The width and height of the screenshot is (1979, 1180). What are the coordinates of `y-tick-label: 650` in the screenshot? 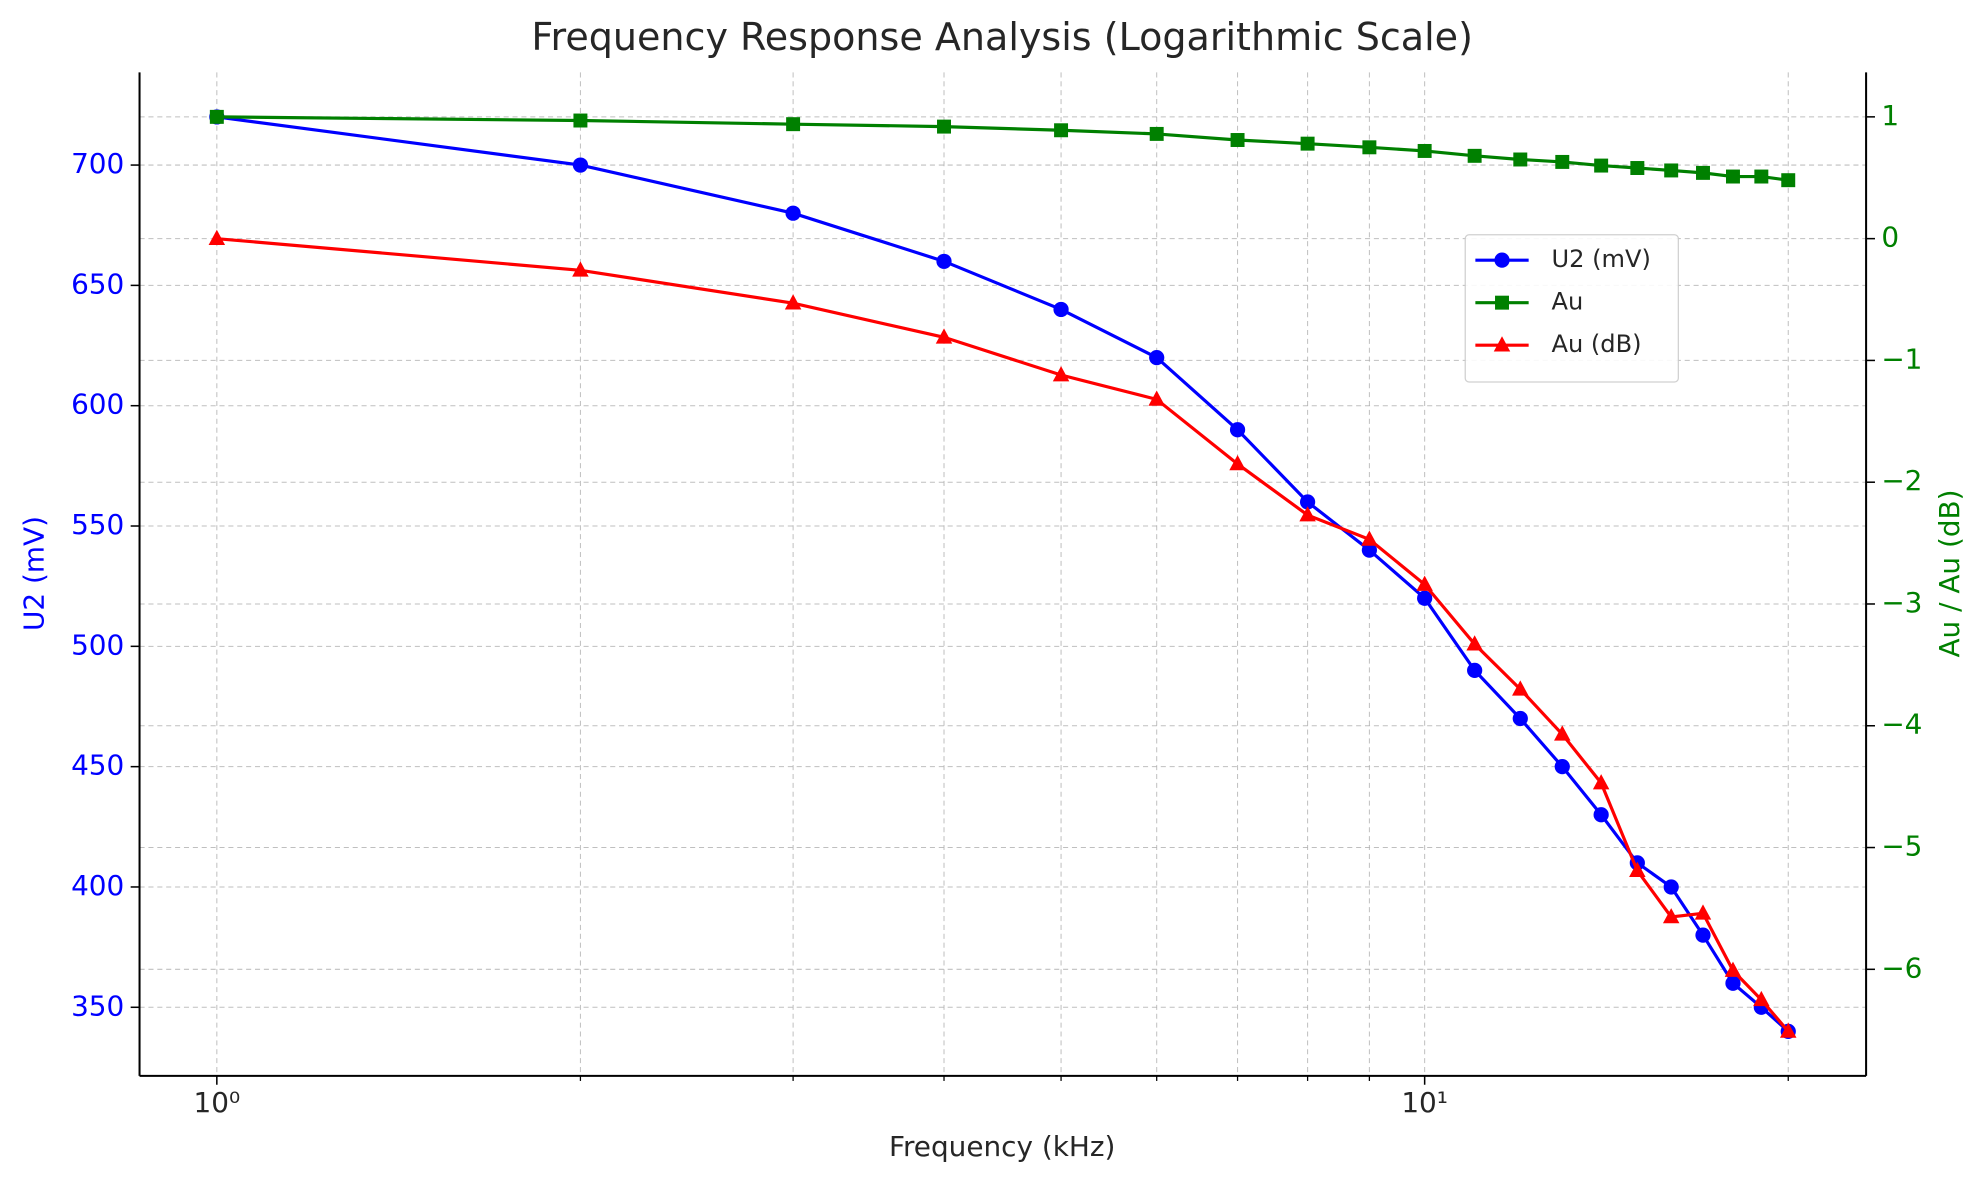 It's located at (97, 283).